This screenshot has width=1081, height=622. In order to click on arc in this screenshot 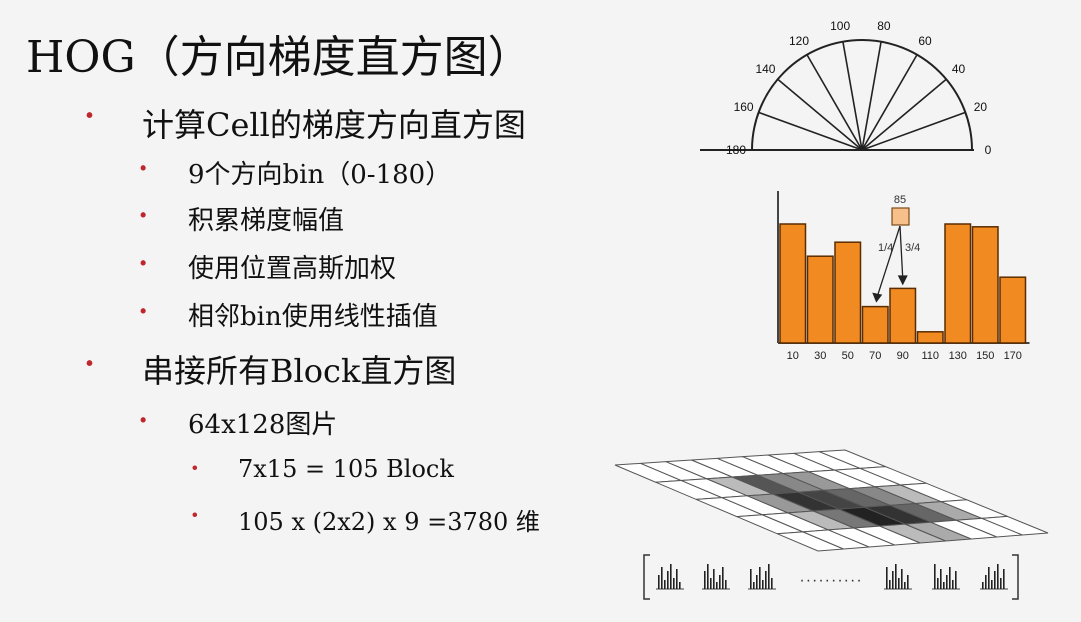, I will do `click(862, 95)`.